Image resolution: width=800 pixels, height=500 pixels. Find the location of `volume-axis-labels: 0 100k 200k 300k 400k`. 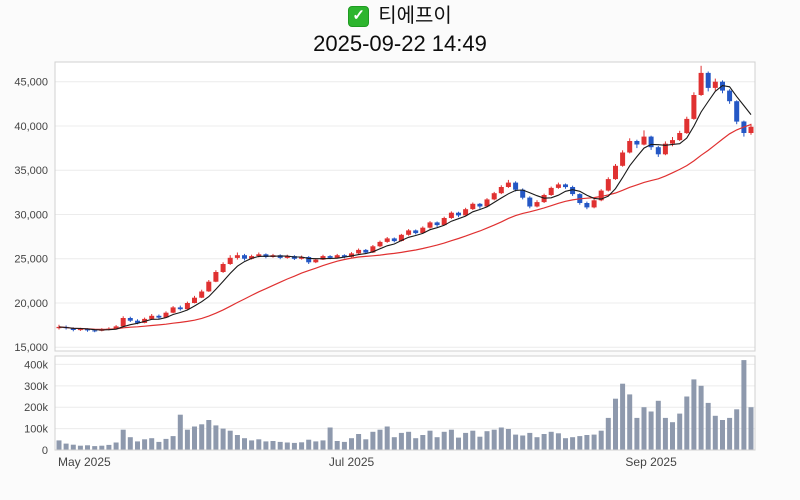

volume-axis-labels: 0 100k 200k 300k 400k is located at coordinates (36, 408).